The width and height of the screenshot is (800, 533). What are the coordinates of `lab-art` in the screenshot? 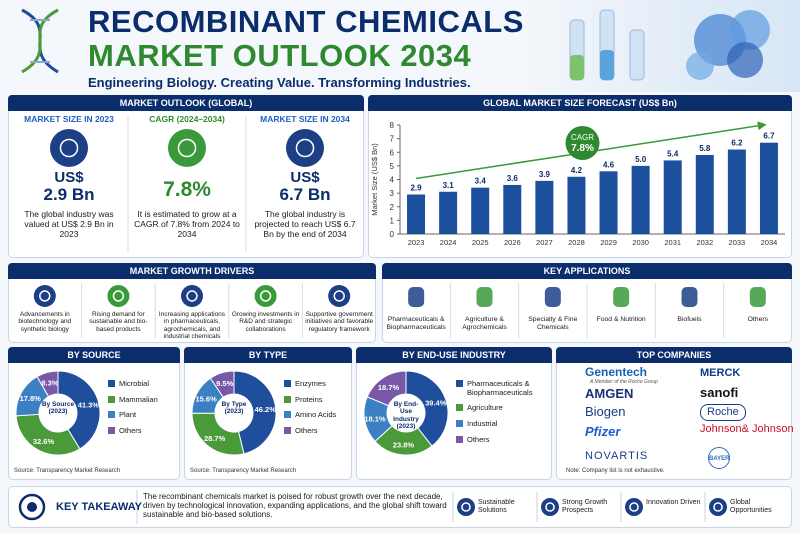 It's located at (669, 45).